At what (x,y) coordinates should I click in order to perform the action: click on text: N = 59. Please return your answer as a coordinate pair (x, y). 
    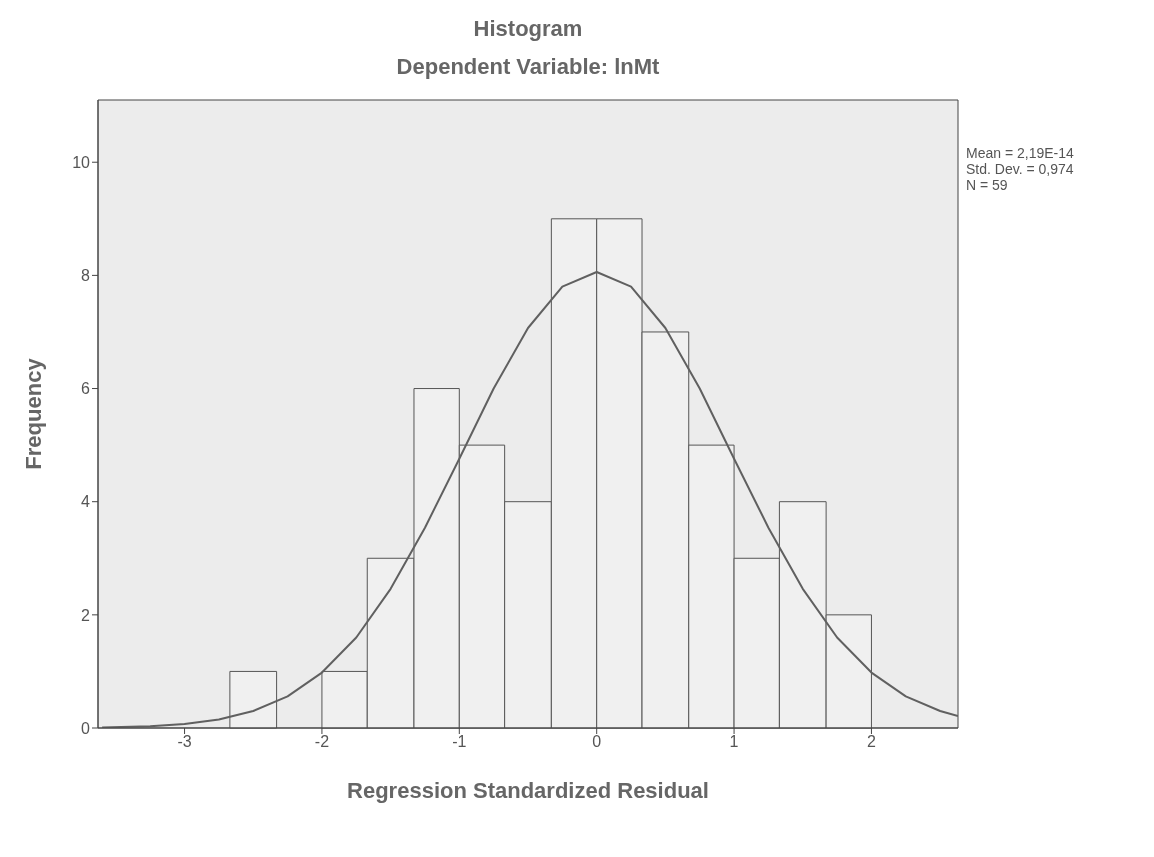
    Looking at the image, I should click on (987, 185).